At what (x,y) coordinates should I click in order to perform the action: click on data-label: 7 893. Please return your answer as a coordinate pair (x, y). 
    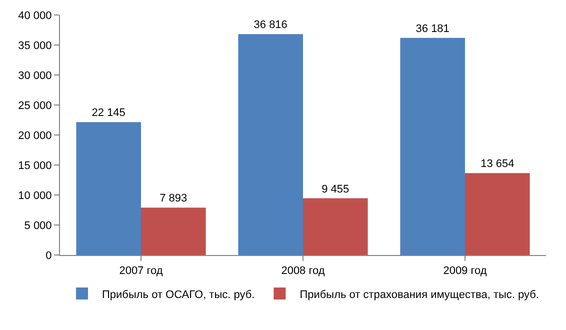
    Looking at the image, I should click on (174, 198).